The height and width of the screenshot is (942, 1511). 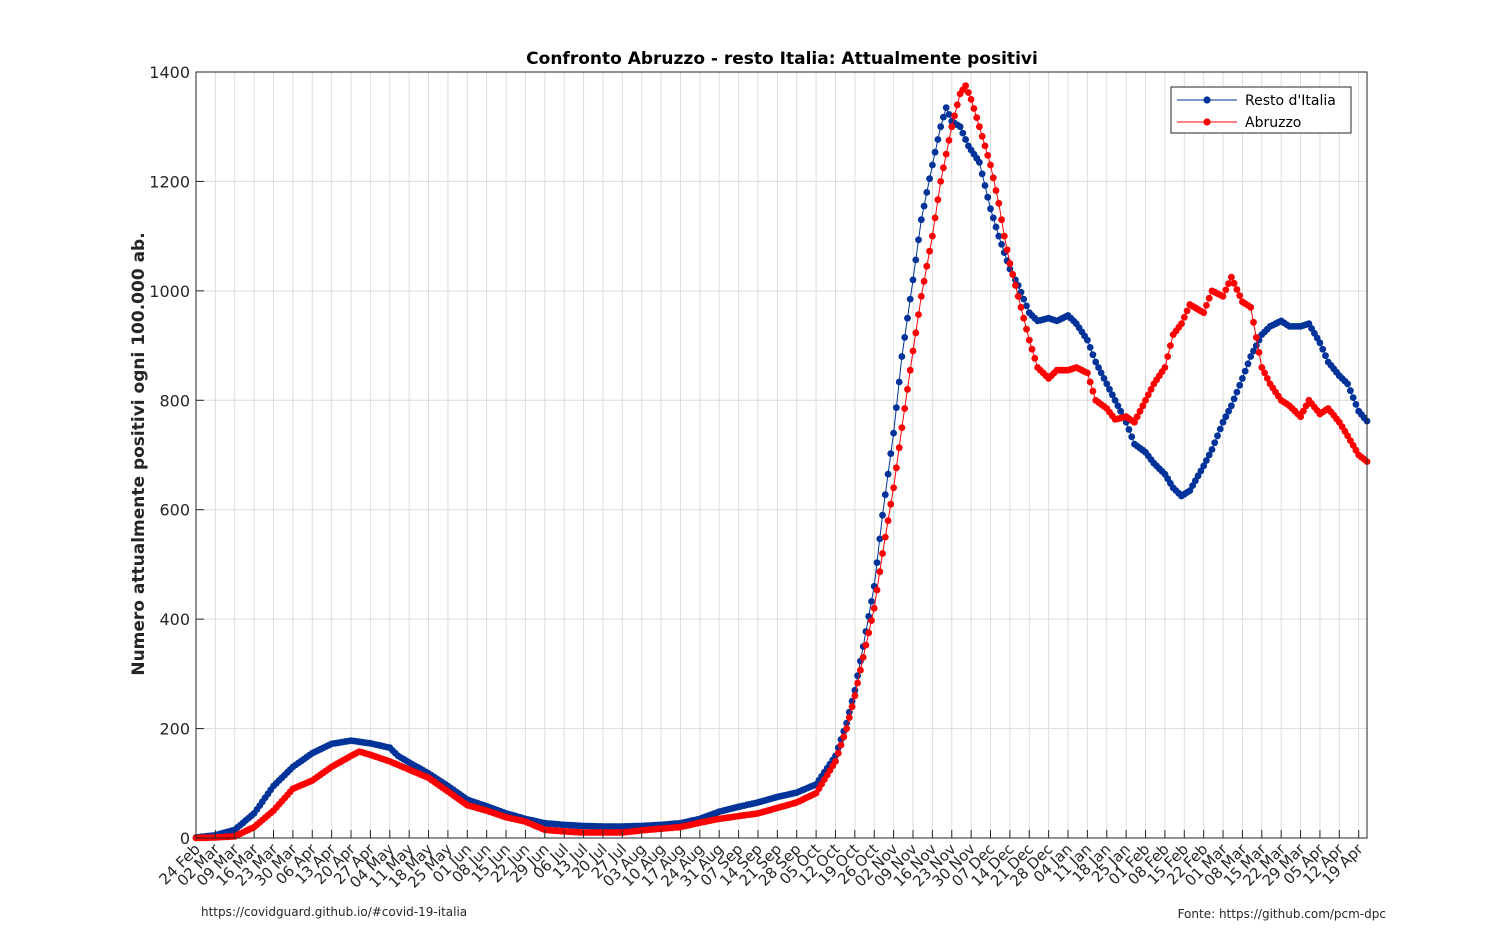 I want to click on legend: Resto d'Italia Abruzzo, so click(x=1261, y=110).